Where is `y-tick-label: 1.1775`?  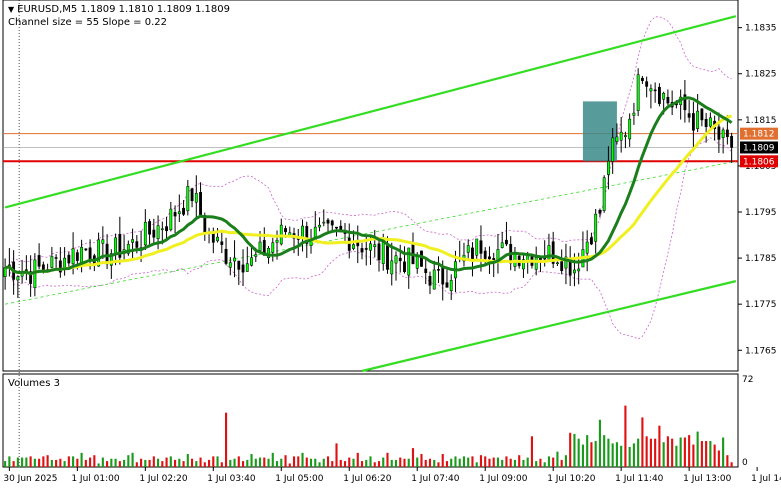 y-tick-label: 1.1775 is located at coordinates (761, 305).